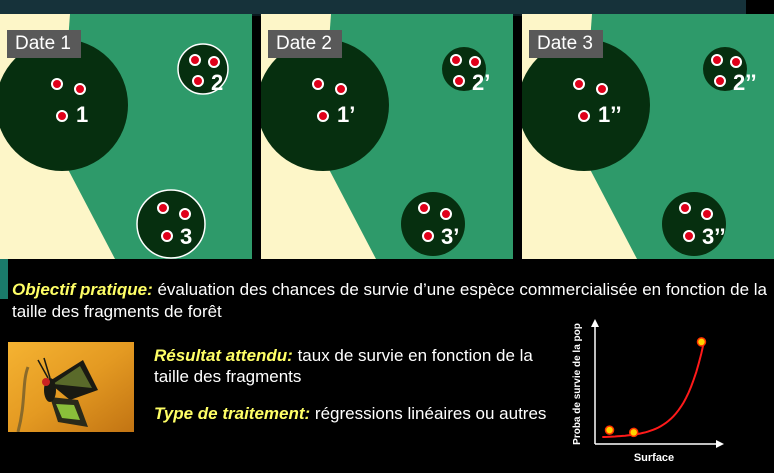 The height and width of the screenshot is (473, 774). I want to click on traitement-label: Type de traitement:, so click(232, 413).